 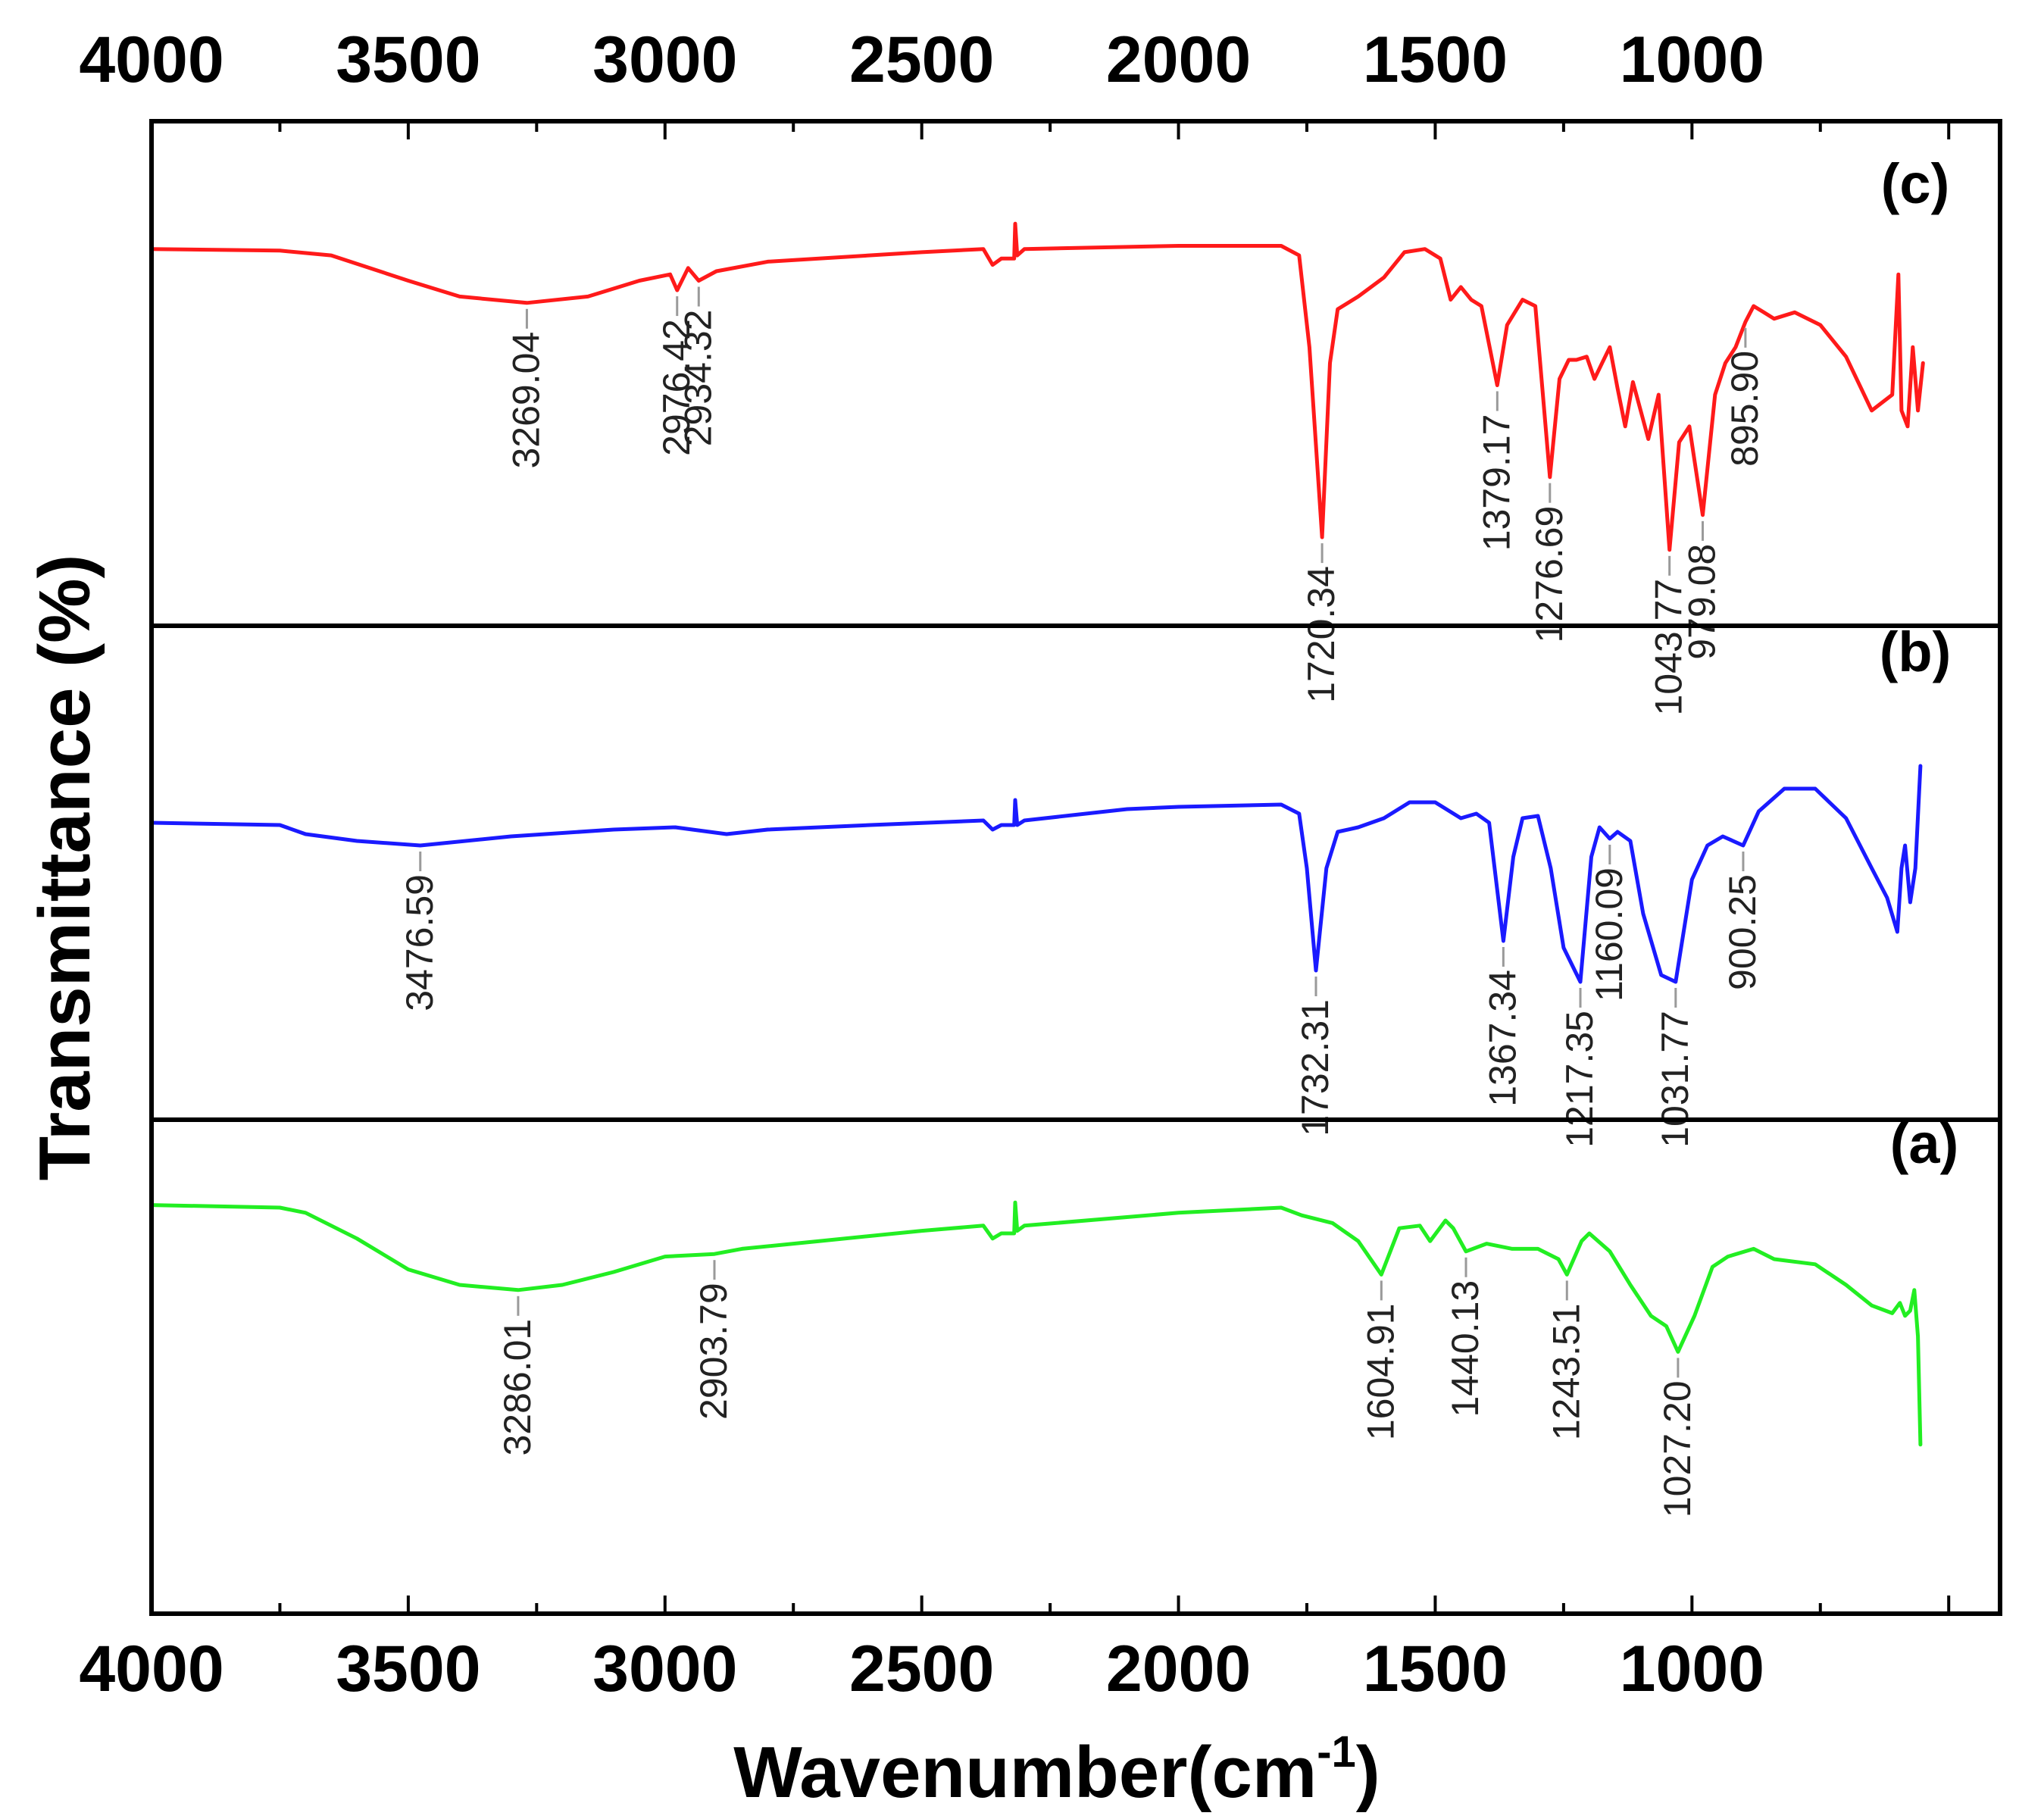 I want to click on peak-label: 979.08, so click(x=1702, y=602).